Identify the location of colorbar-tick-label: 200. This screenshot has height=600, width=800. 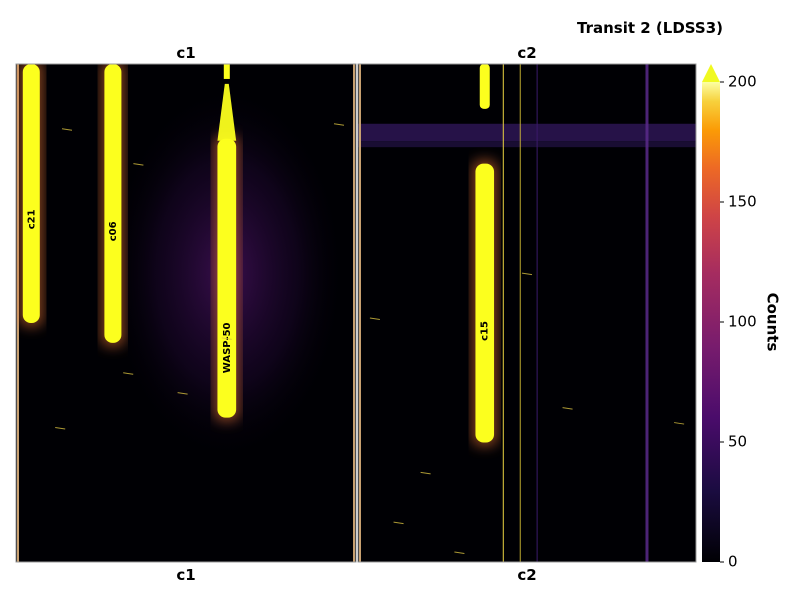
(742, 82).